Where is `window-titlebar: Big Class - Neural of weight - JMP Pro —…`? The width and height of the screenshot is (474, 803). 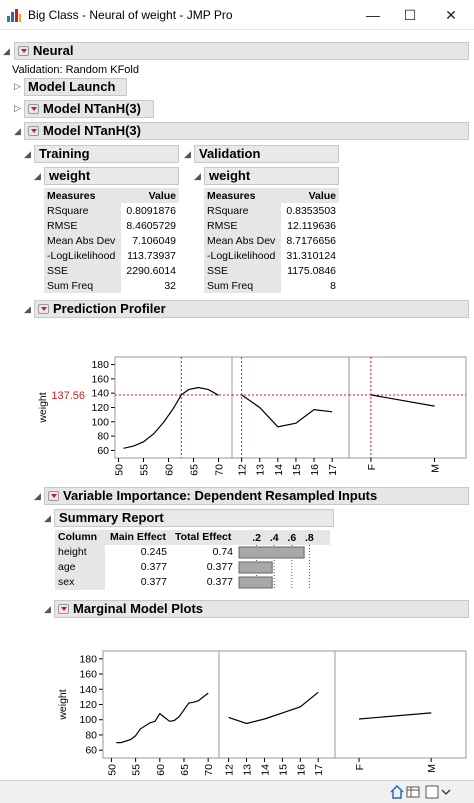 window-titlebar: Big Class - Neural of weight - JMP Pro —… is located at coordinates (237, 15).